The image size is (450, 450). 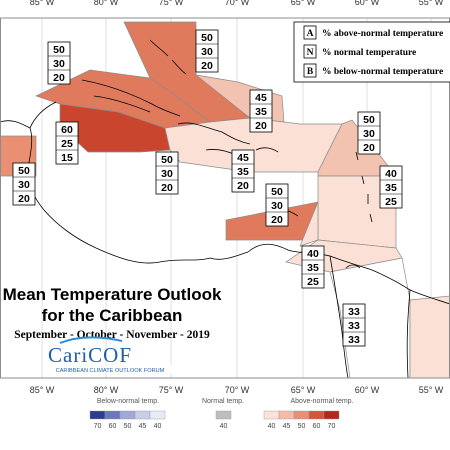 What do you see at coordinates (369, 53) in the screenshot?
I see `legend-text: % normal temperature` at bounding box center [369, 53].